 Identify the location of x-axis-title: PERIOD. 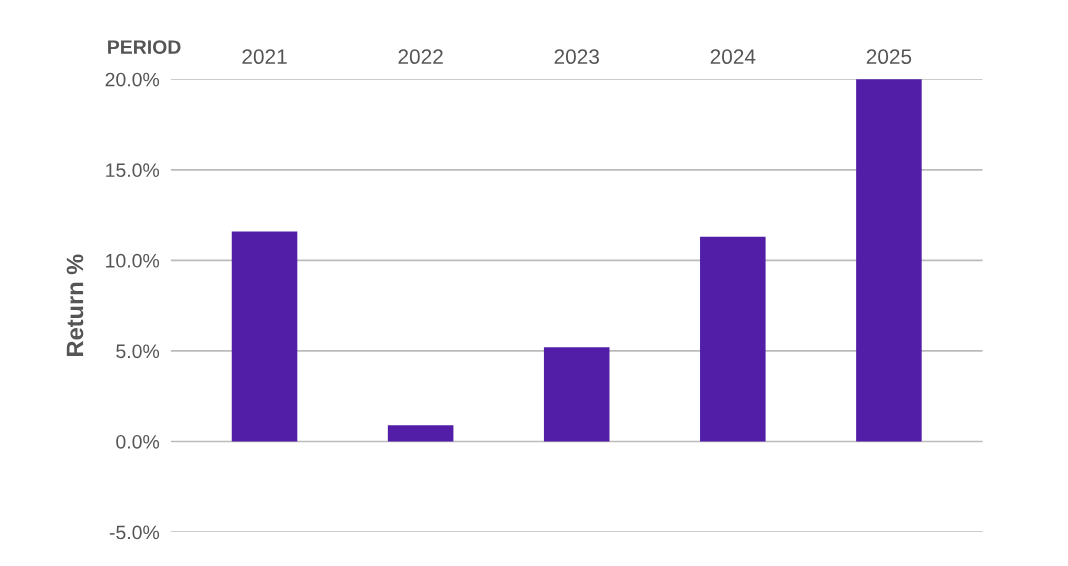
(144, 47).